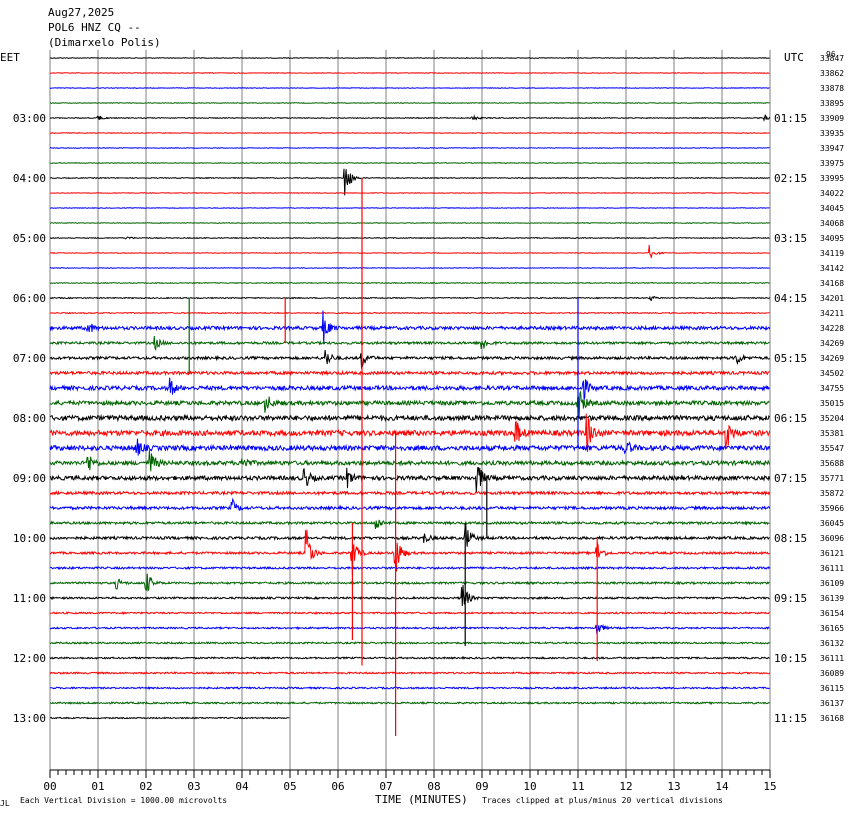 The image size is (850, 814). Describe the element at coordinates (832, 493) in the screenshot. I see `row-count: 35872` at that location.